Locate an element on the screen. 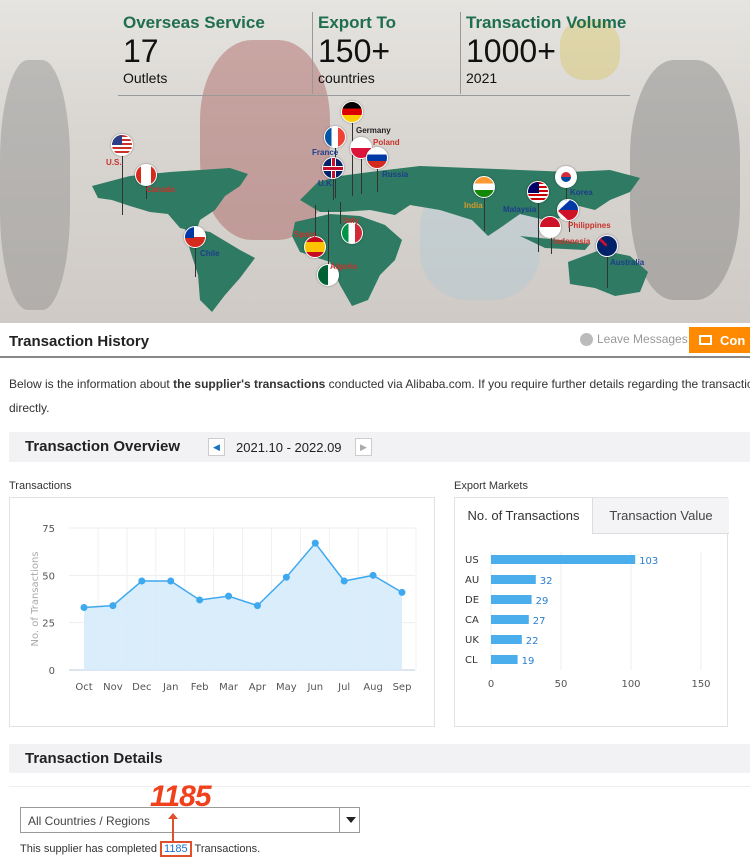 The height and width of the screenshot is (868, 750). completed-text: This supplier has completed is located at coordinates (90, 849).